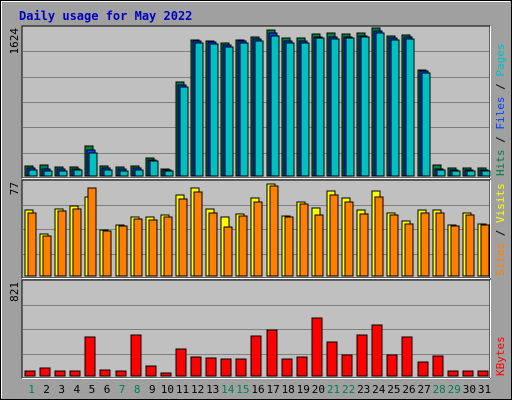 The image size is (512, 400). Describe the element at coordinates (439, 389) in the screenshot. I see `day-label-28: 28` at that location.